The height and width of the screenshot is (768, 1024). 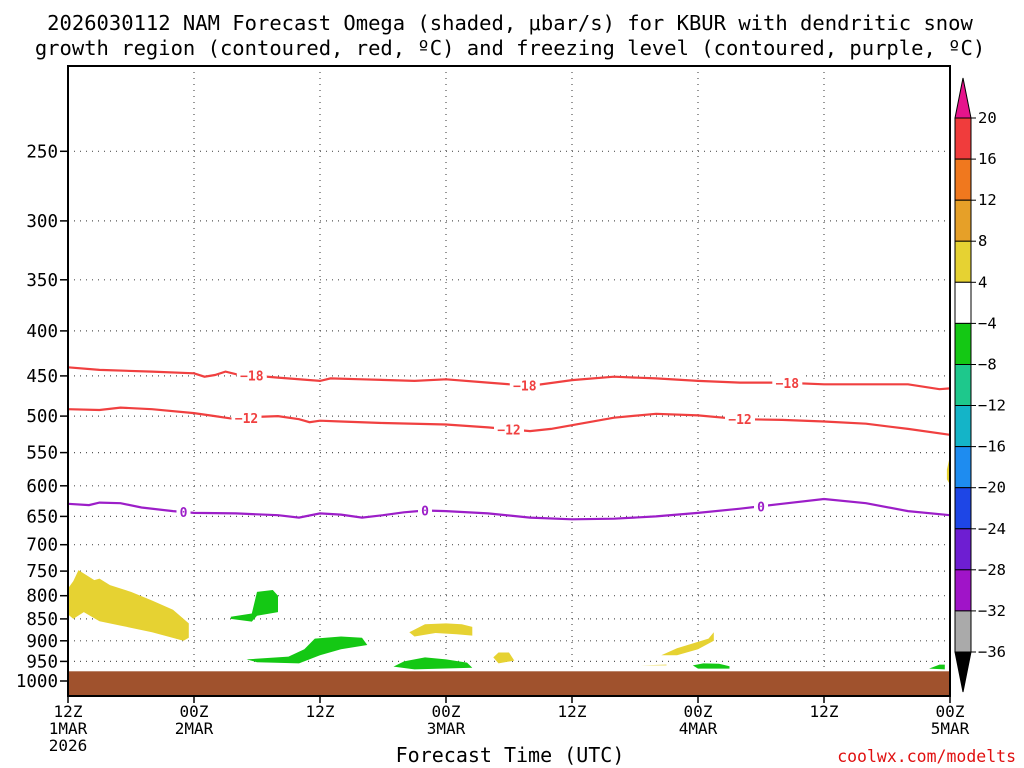 What do you see at coordinates (992, 406) in the screenshot?
I see `colorbar-label: −12` at bounding box center [992, 406].